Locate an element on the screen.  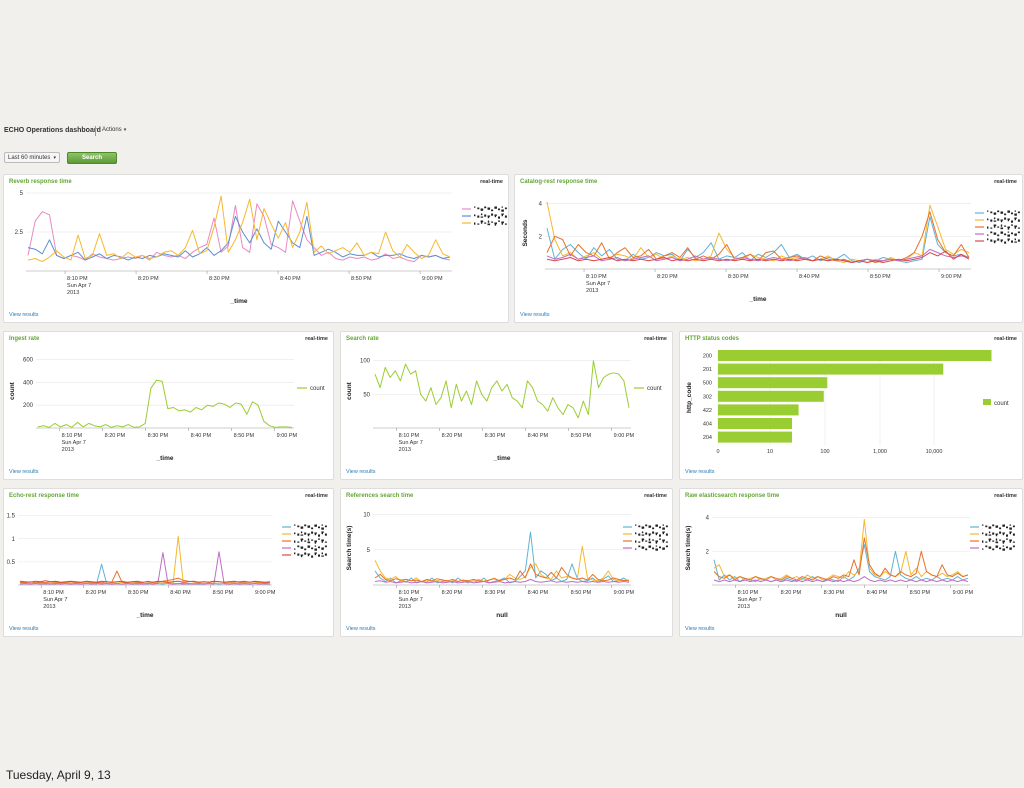
search-button: Search is located at coordinates (92, 158).